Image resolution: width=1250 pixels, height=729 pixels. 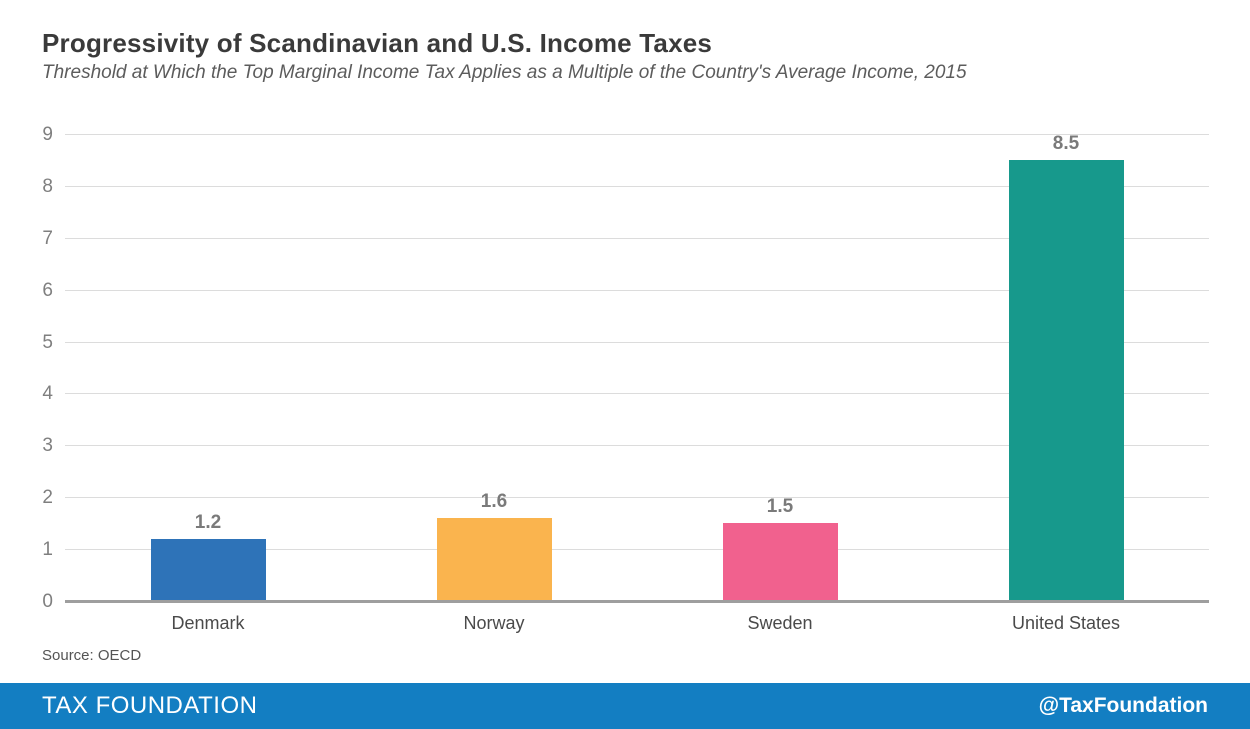 What do you see at coordinates (47, 498) in the screenshot?
I see `y-axis-tick-label: 2` at bounding box center [47, 498].